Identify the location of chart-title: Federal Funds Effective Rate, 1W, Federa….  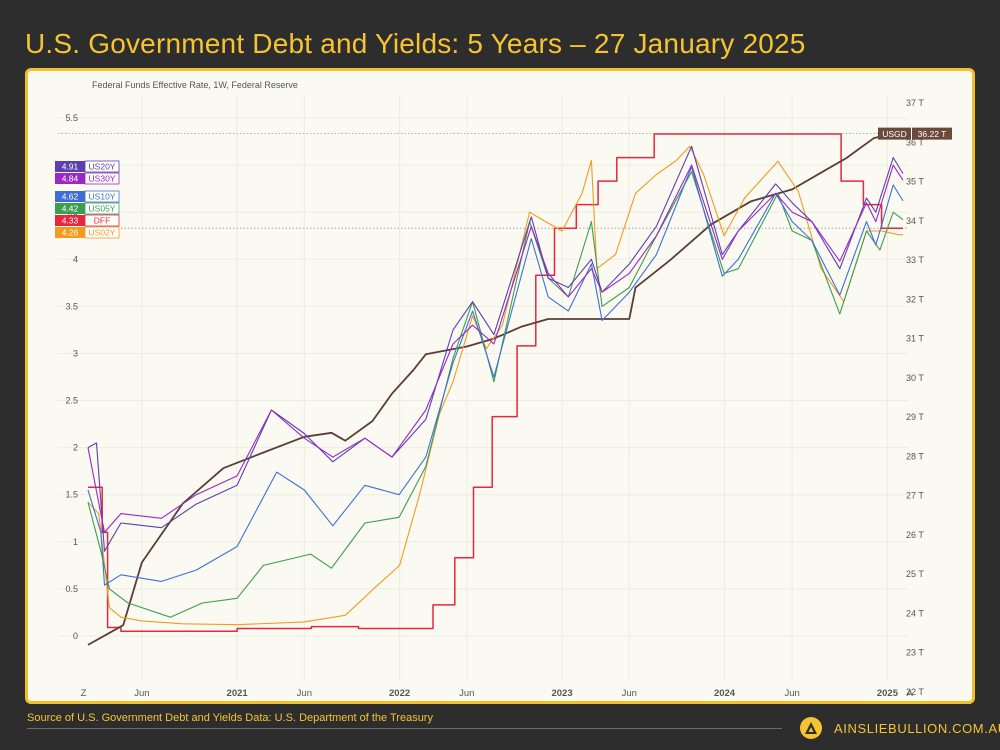
(195, 85).